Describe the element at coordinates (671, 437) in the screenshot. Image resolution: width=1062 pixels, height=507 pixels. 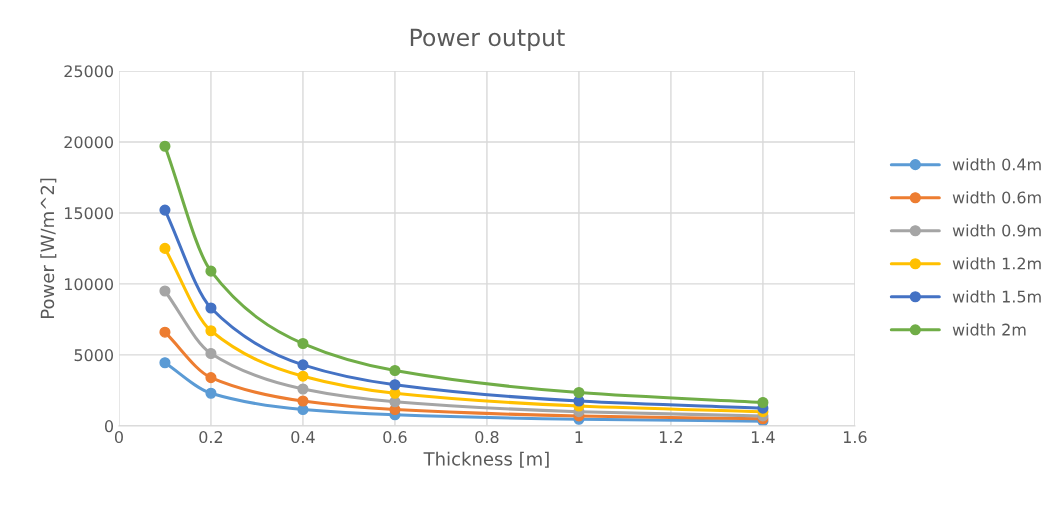
I see `x-tick-label: 1.2` at that location.